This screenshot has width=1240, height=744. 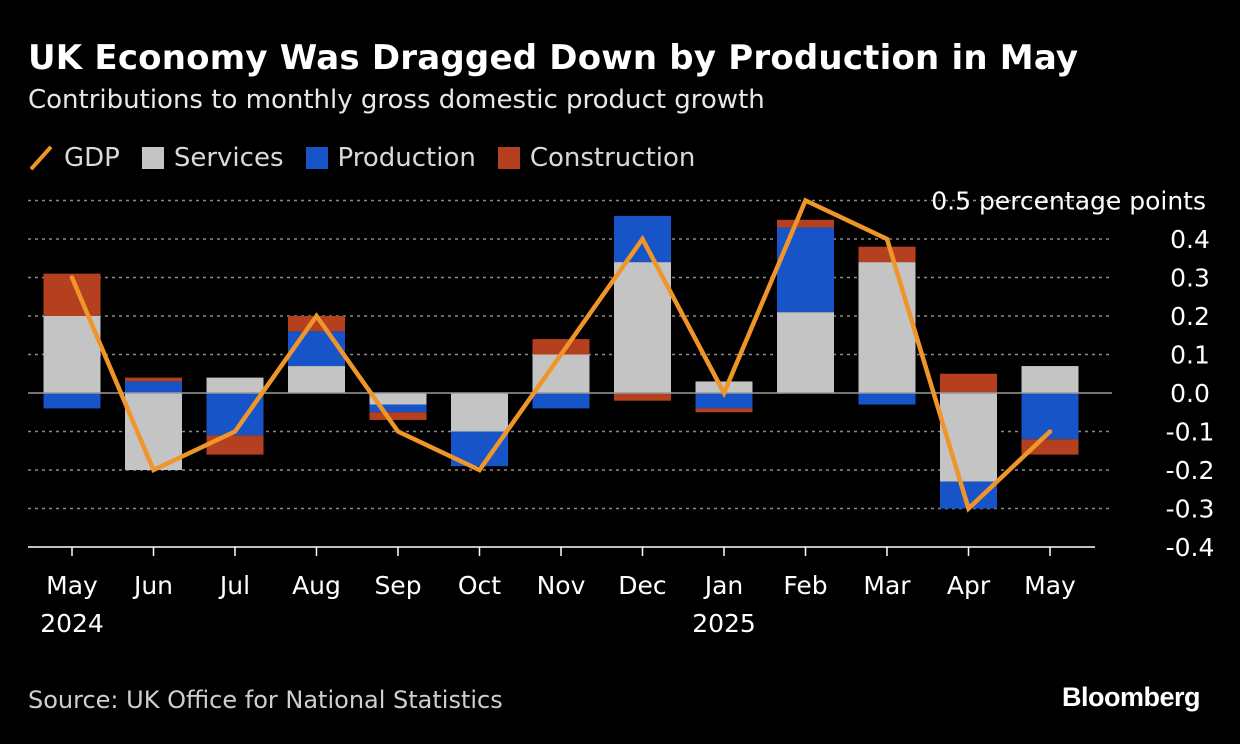 I want to click on y-tick-label: 0.2, so click(x=1190, y=316).